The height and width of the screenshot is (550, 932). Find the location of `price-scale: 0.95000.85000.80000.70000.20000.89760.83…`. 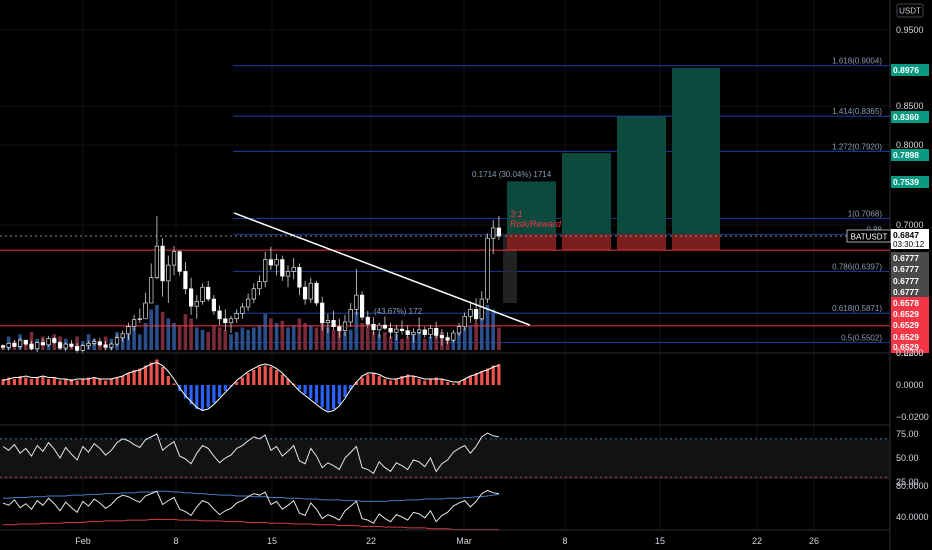

price-scale: 0.95000.85000.80000.70000.20000.89760.83… is located at coordinates (910, 273).